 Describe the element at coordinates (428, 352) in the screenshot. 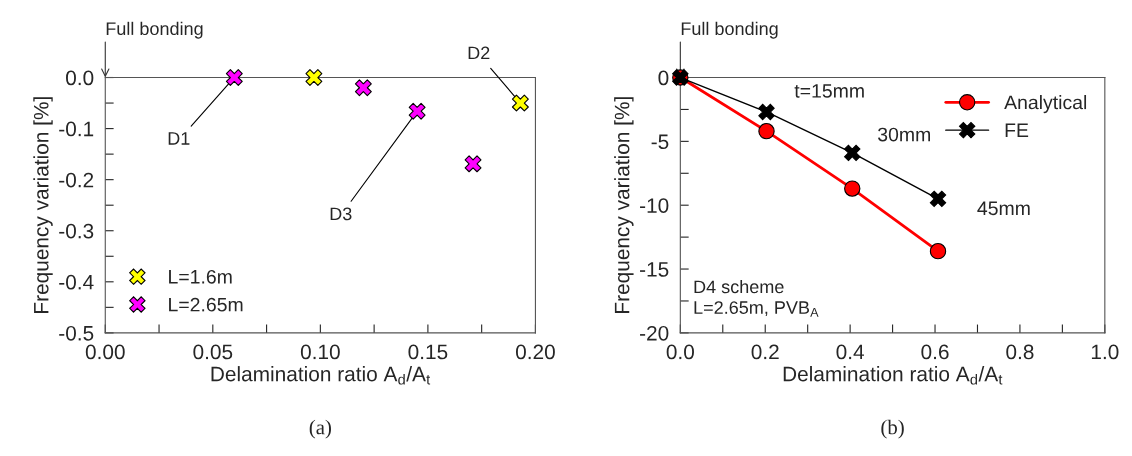

I see `x-tick-label: 0.15` at that location.